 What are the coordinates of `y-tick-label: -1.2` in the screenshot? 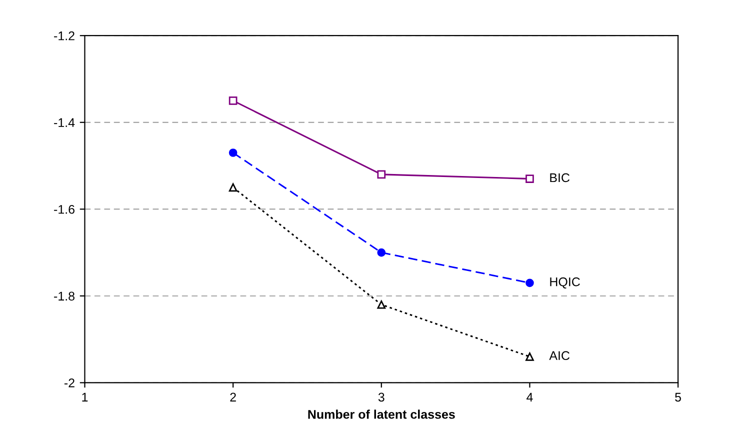 It's located at (64, 35).